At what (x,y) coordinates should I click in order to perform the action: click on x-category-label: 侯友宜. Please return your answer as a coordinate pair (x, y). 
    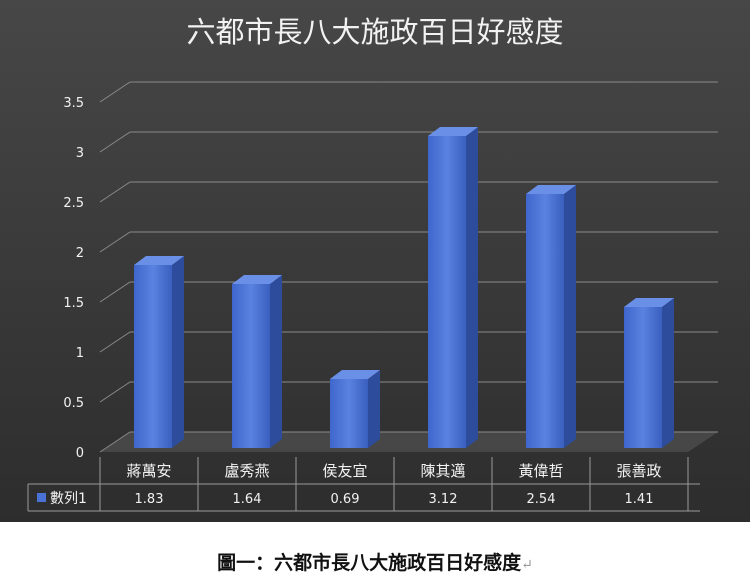
    Looking at the image, I should click on (344, 471).